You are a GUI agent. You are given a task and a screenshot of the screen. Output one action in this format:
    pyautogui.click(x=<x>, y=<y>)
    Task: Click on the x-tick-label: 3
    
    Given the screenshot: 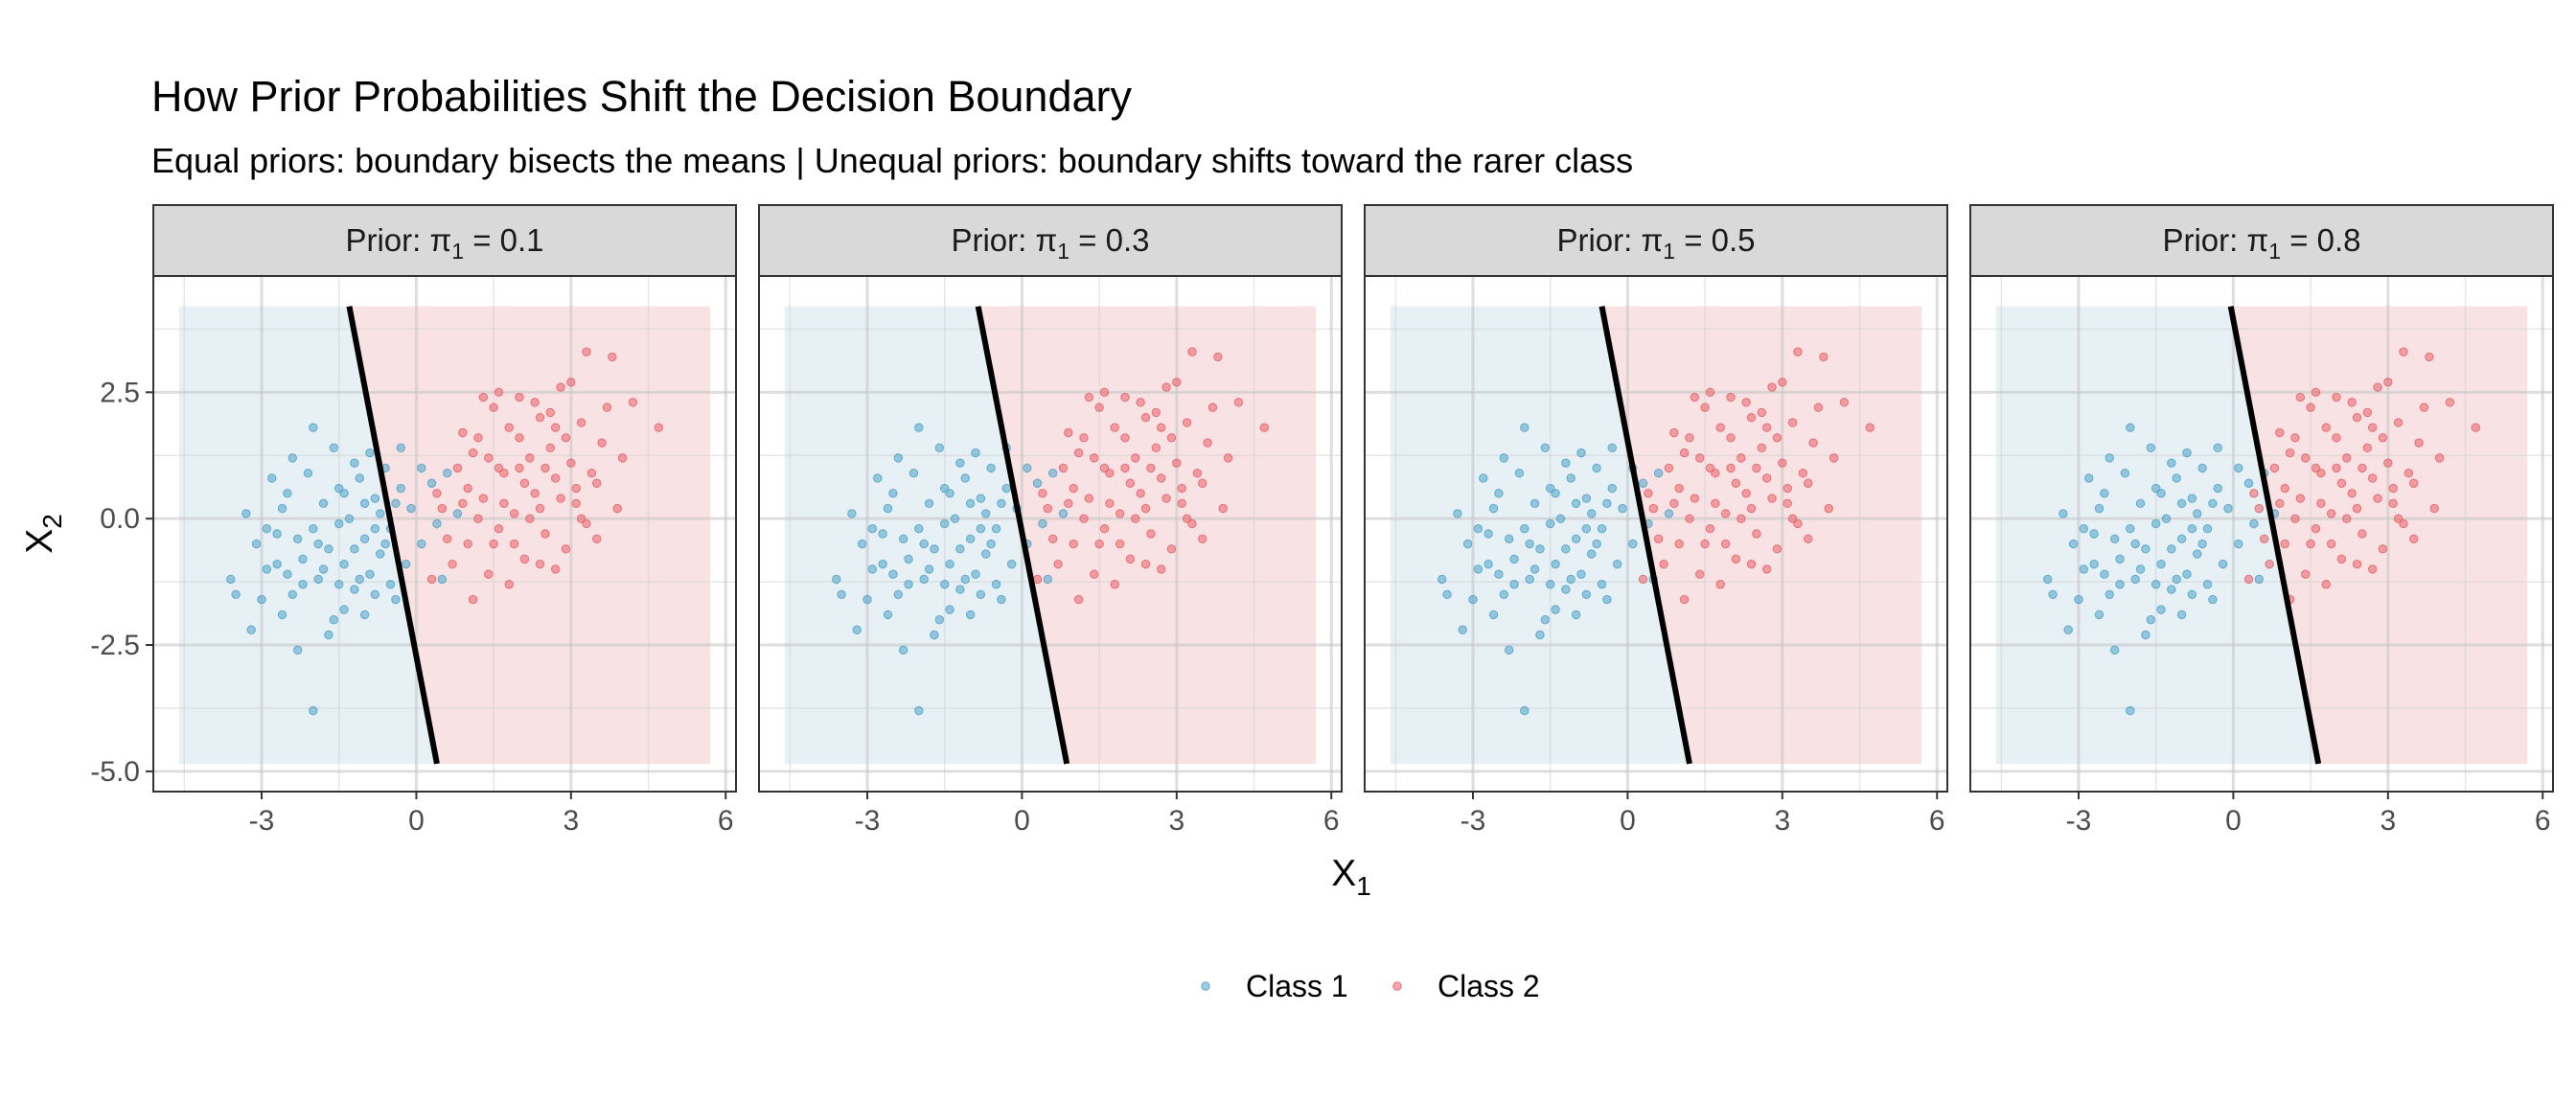 What is the action you would take?
    pyautogui.click(x=1176, y=821)
    